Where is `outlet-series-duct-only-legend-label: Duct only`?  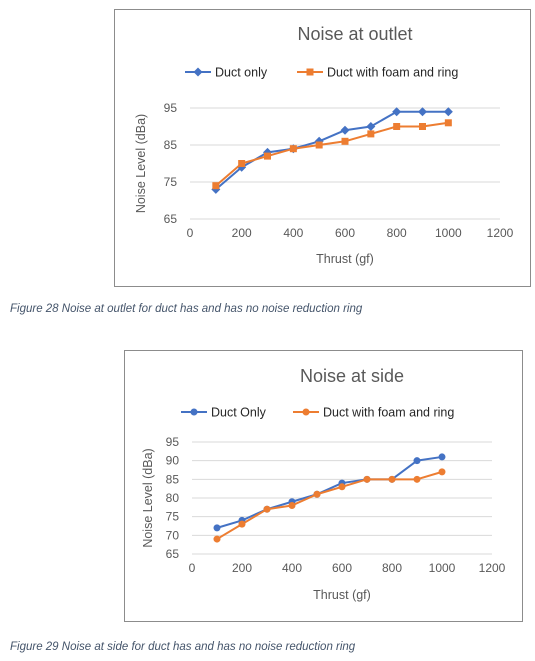 outlet-series-duct-only-legend-label: Duct only is located at coordinates (241, 73).